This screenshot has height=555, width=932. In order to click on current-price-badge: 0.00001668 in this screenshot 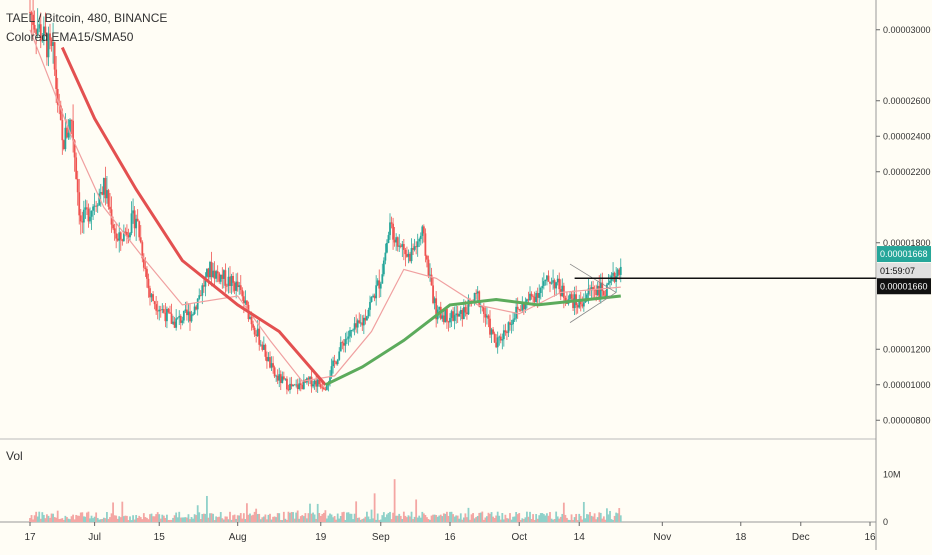, I will do `click(904, 254)`.